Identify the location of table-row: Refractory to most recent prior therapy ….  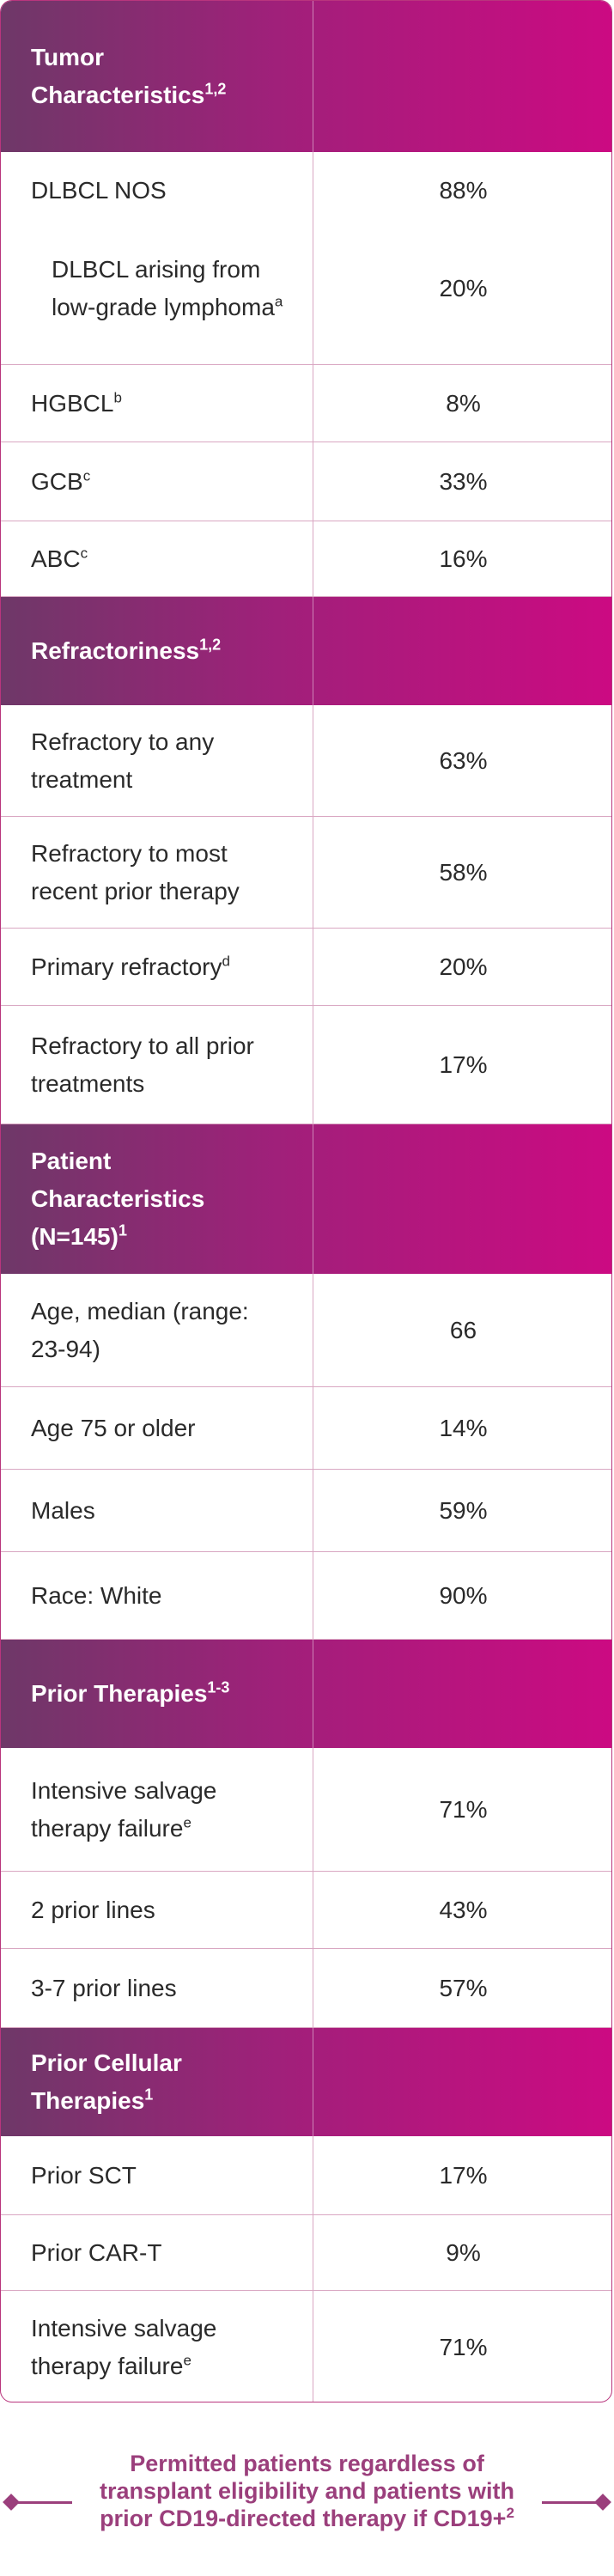
(306, 873).